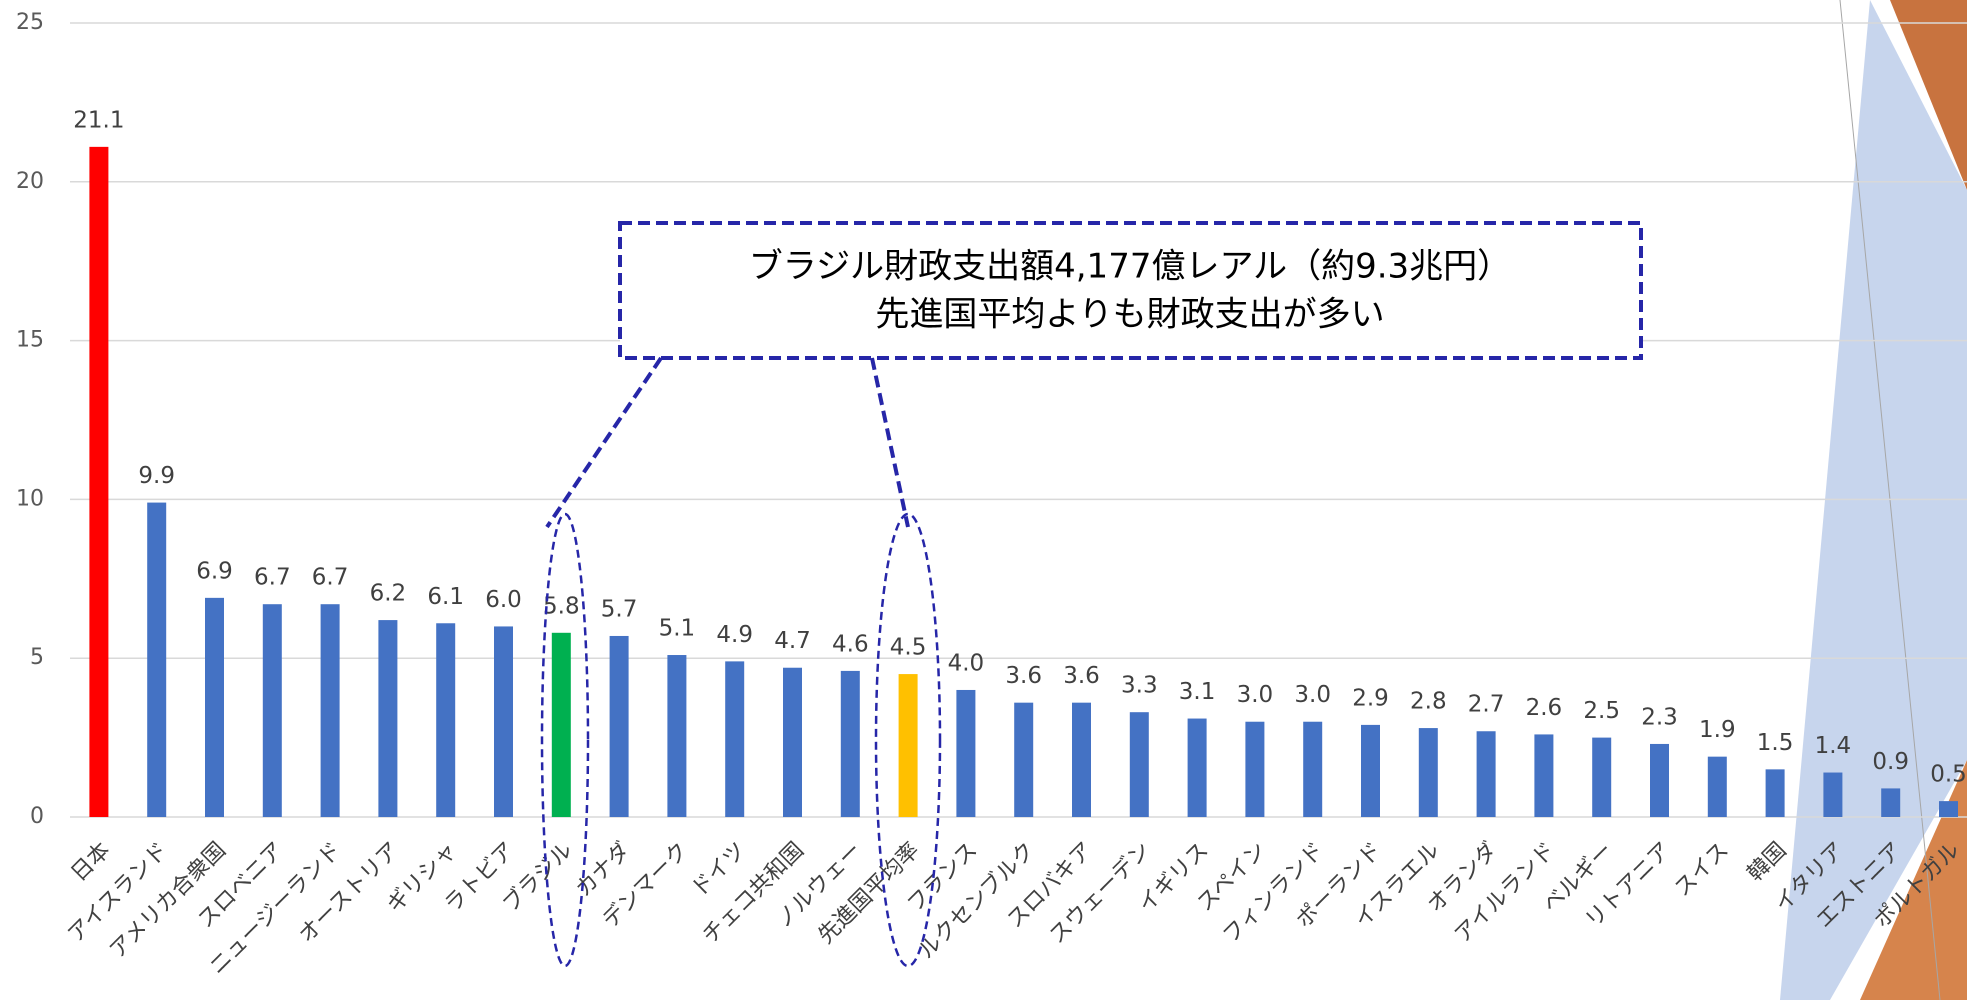 This screenshot has width=1967, height=1000. Describe the element at coordinates (37, 816) in the screenshot. I see `y-tick-label: 0` at that location.